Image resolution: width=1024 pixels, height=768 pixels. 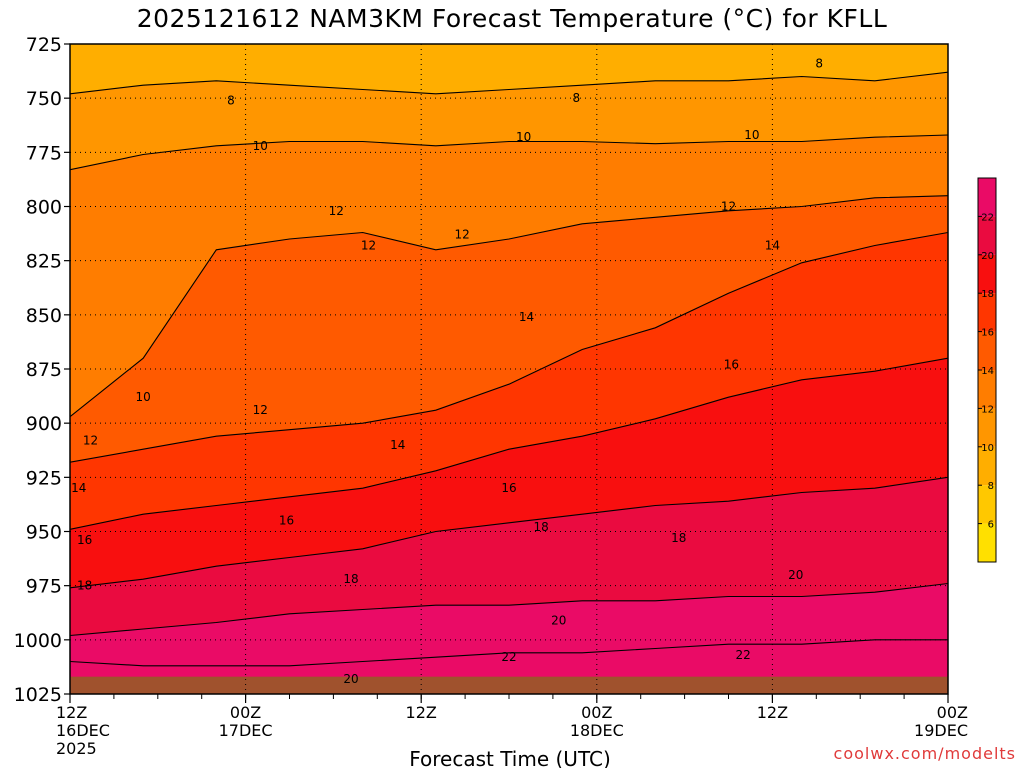 What do you see at coordinates (941, 730) in the screenshot?
I see `x-tick-label: 19DEC` at bounding box center [941, 730].